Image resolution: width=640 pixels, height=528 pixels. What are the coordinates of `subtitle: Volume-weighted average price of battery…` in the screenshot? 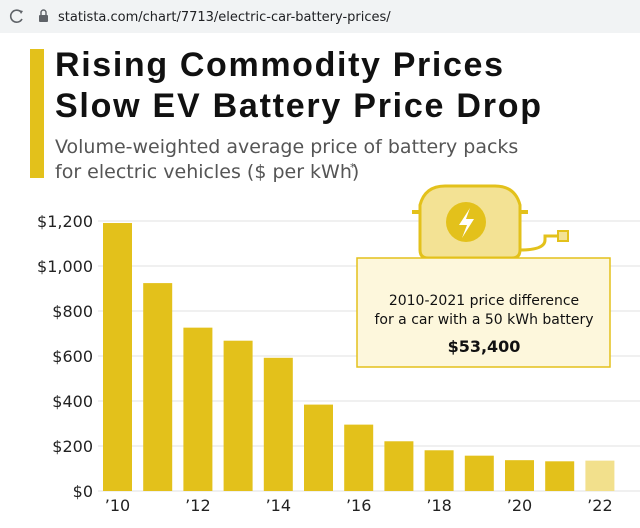 It's located at (286, 147).